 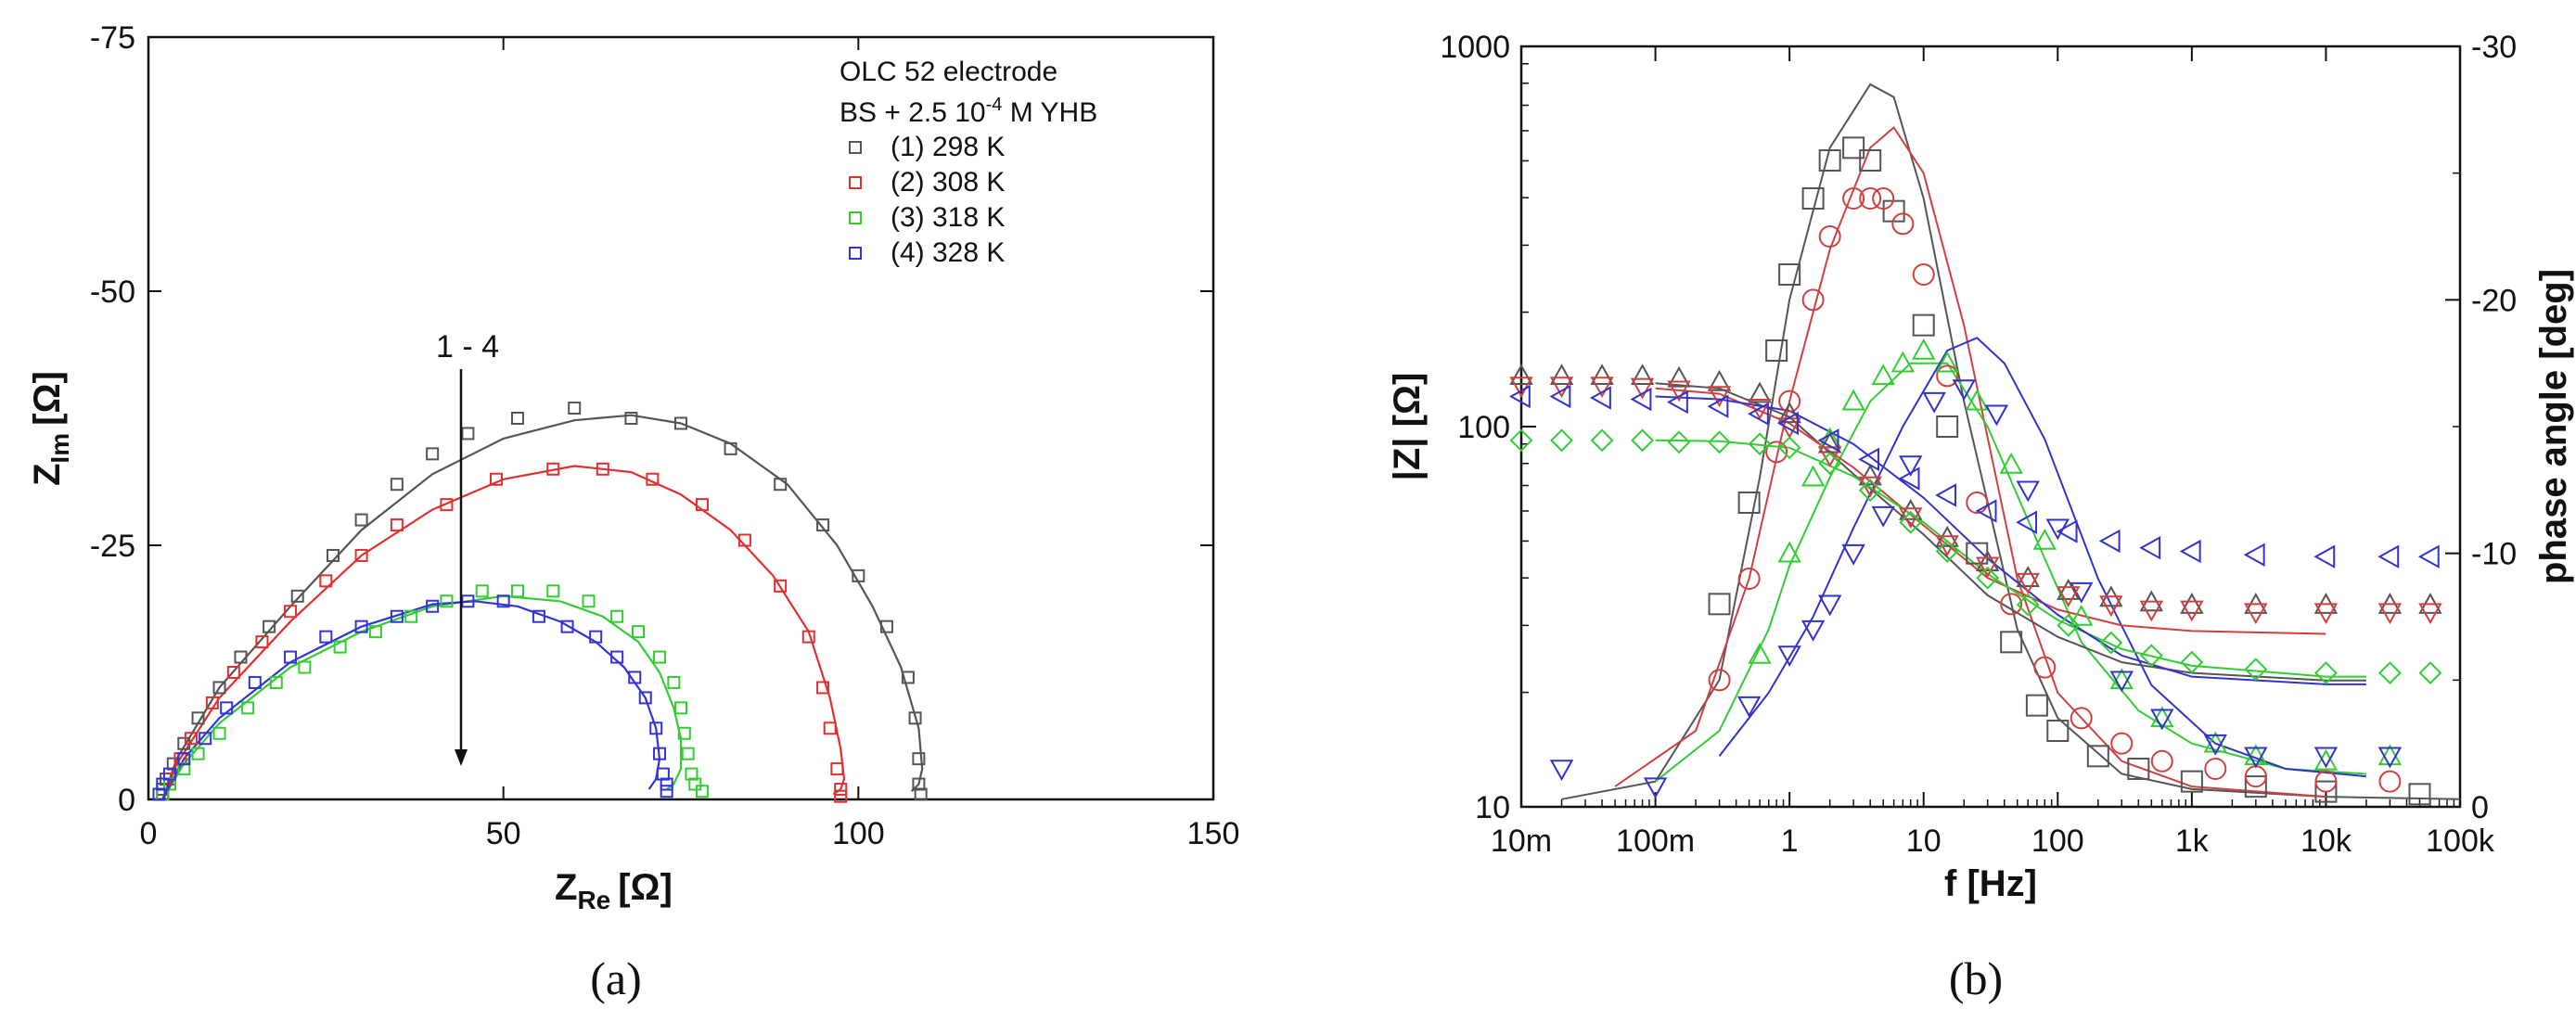 What do you see at coordinates (948, 252) in the screenshot?
I see `legend-label: (4) 328 K` at bounding box center [948, 252].